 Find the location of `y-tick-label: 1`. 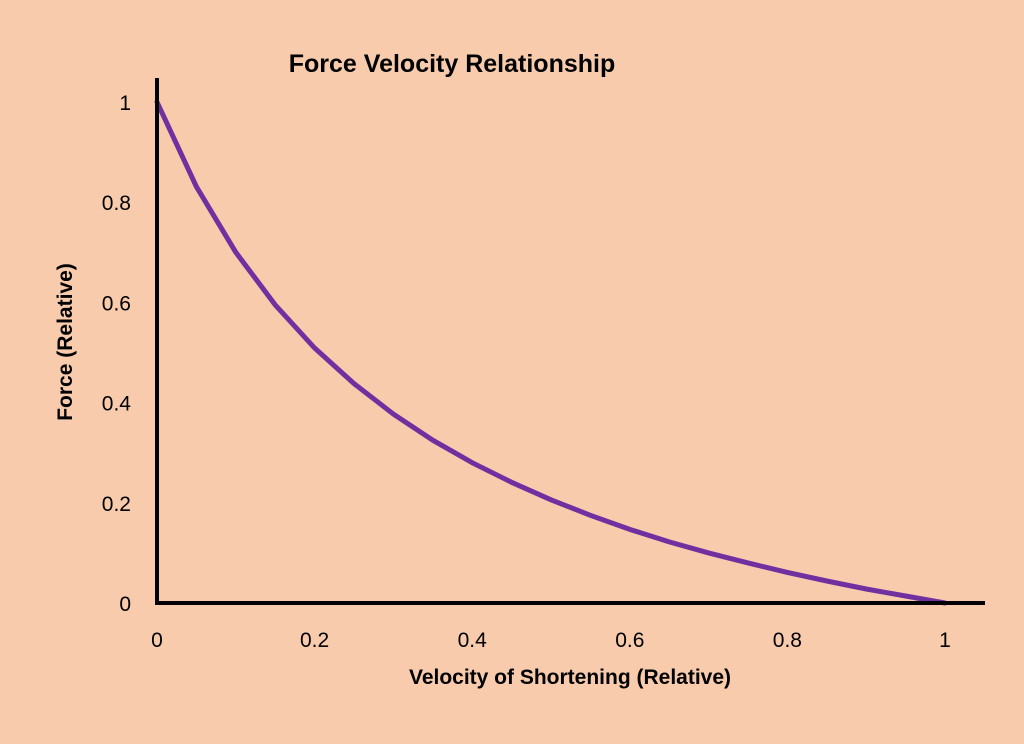

y-tick-label: 1 is located at coordinates (125, 103).